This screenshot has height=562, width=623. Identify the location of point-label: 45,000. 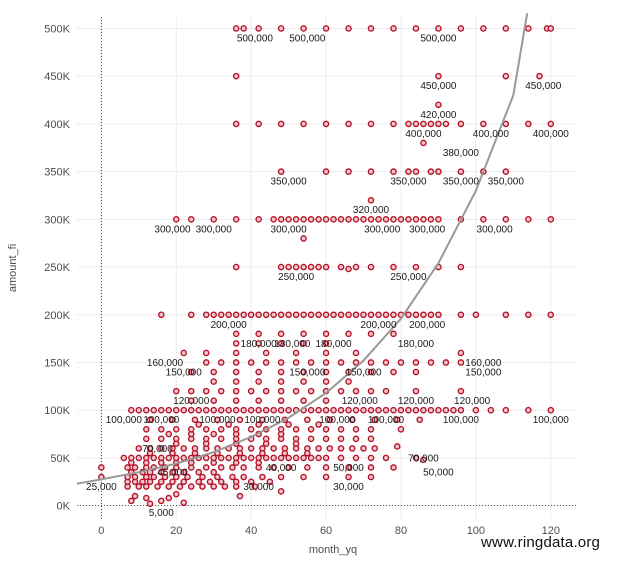
(172, 473).